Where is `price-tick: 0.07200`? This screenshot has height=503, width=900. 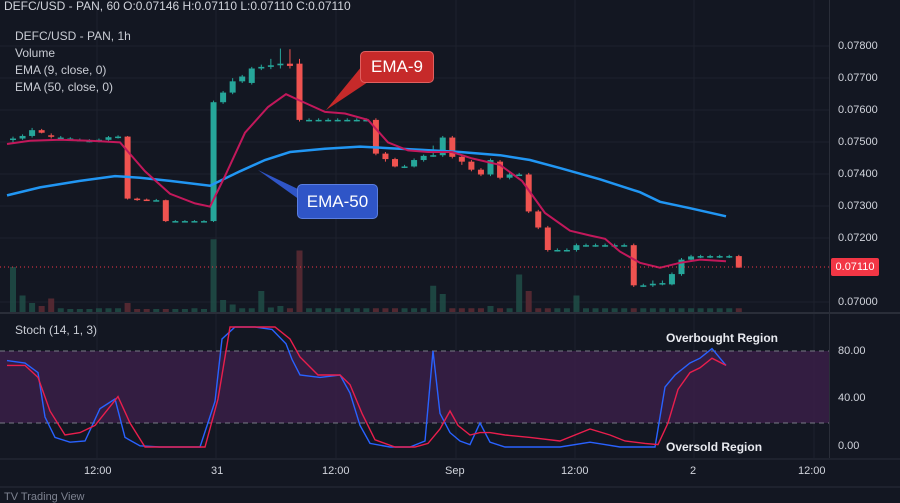
price-tick: 0.07200 is located at coordinates (858, 238).